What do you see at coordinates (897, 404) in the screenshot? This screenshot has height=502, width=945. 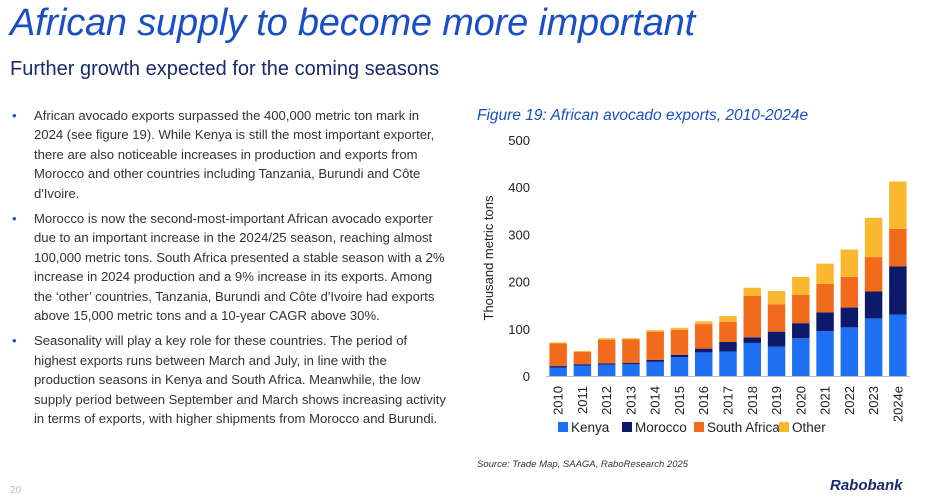 I see `x-tick-label: 2024e` at bounding box center [897, 404].